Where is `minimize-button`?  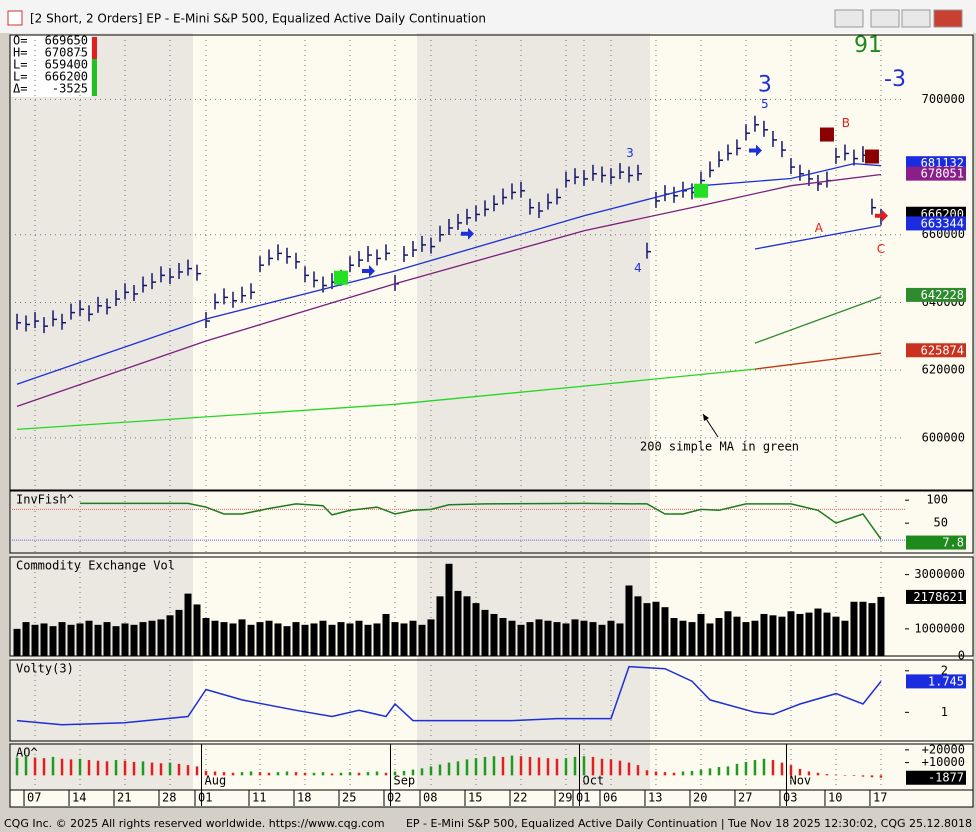
minimize-button is located at coordinates (885, 18).